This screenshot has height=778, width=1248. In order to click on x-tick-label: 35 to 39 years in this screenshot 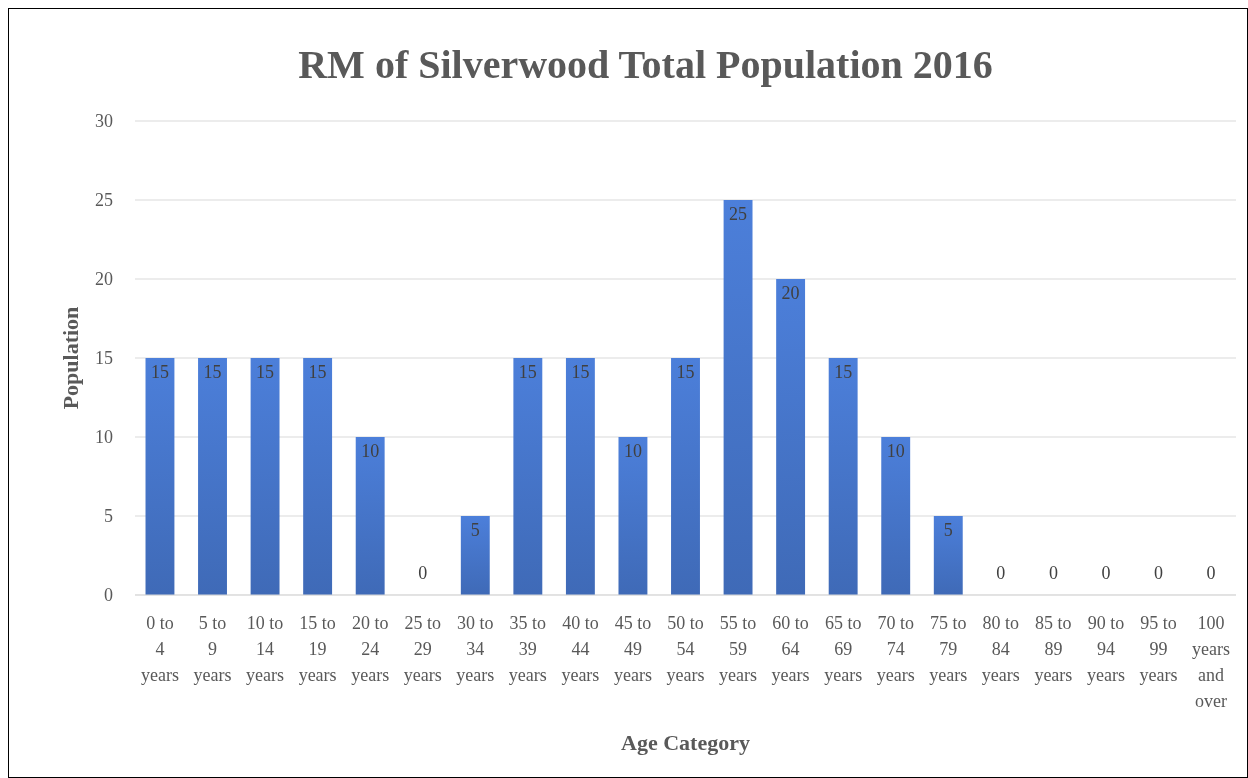, I will do `click(527, 649)`.